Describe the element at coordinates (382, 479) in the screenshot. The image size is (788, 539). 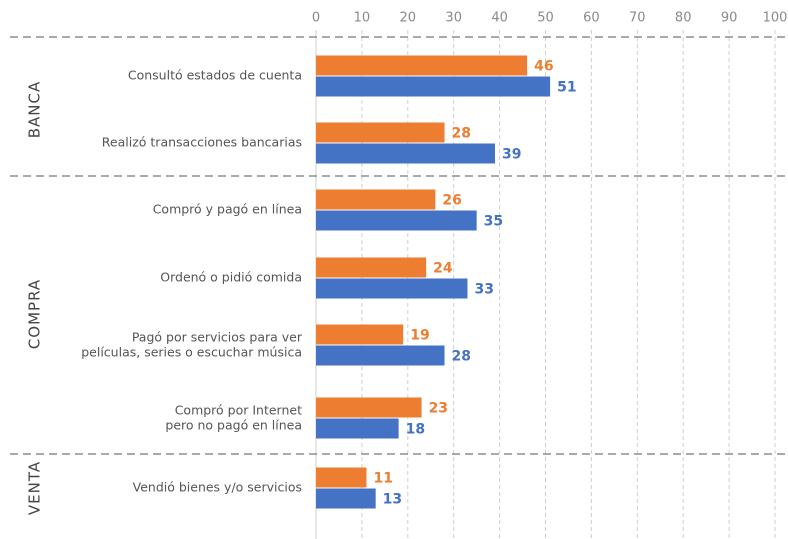
I see `value-label: 11` at that location.